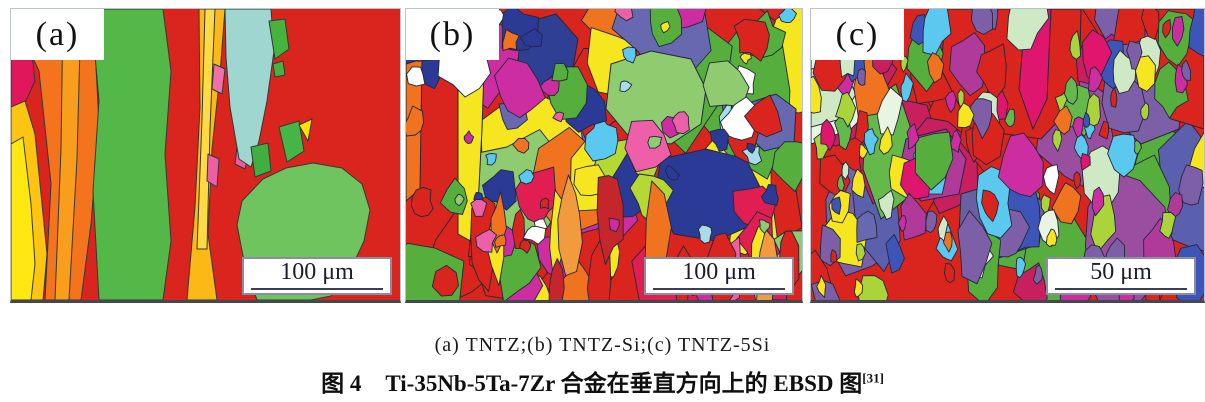  I want to click on panel-a-label-text: (a), so click(57, 34).